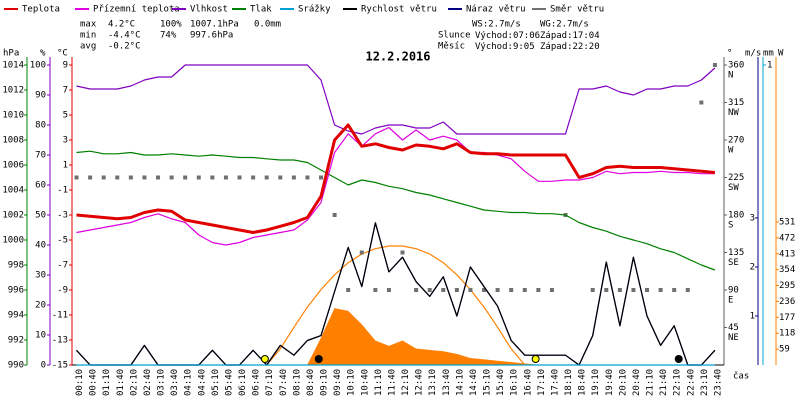 The image size is (800, 400). What do you see at coordinates (13, 241) in the screenshot?
I see `y-tick-label: 1000` at bounding box center [13, 241].